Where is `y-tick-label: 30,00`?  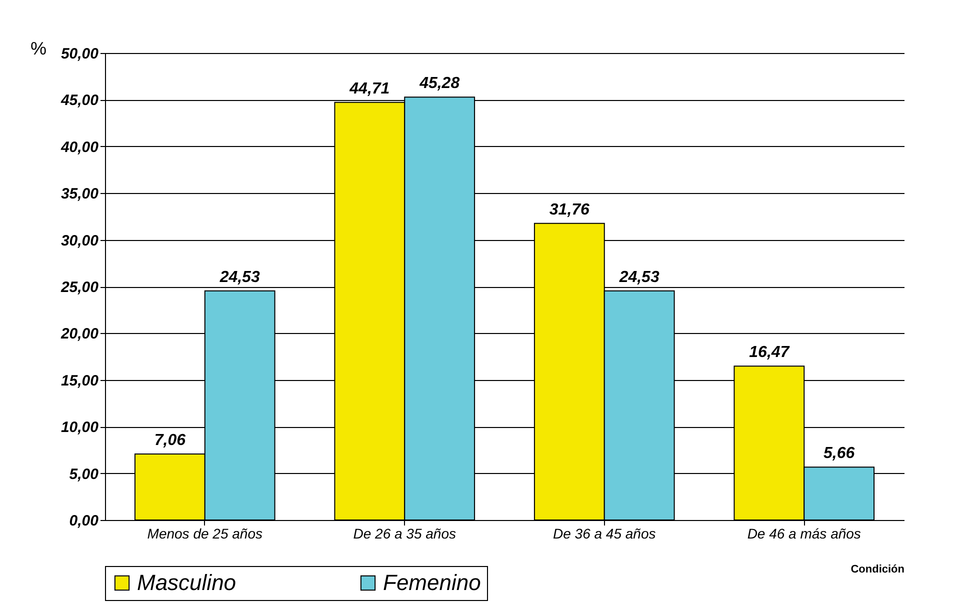
y-tick-label: 30,00 is located at coordinates (80, 241).